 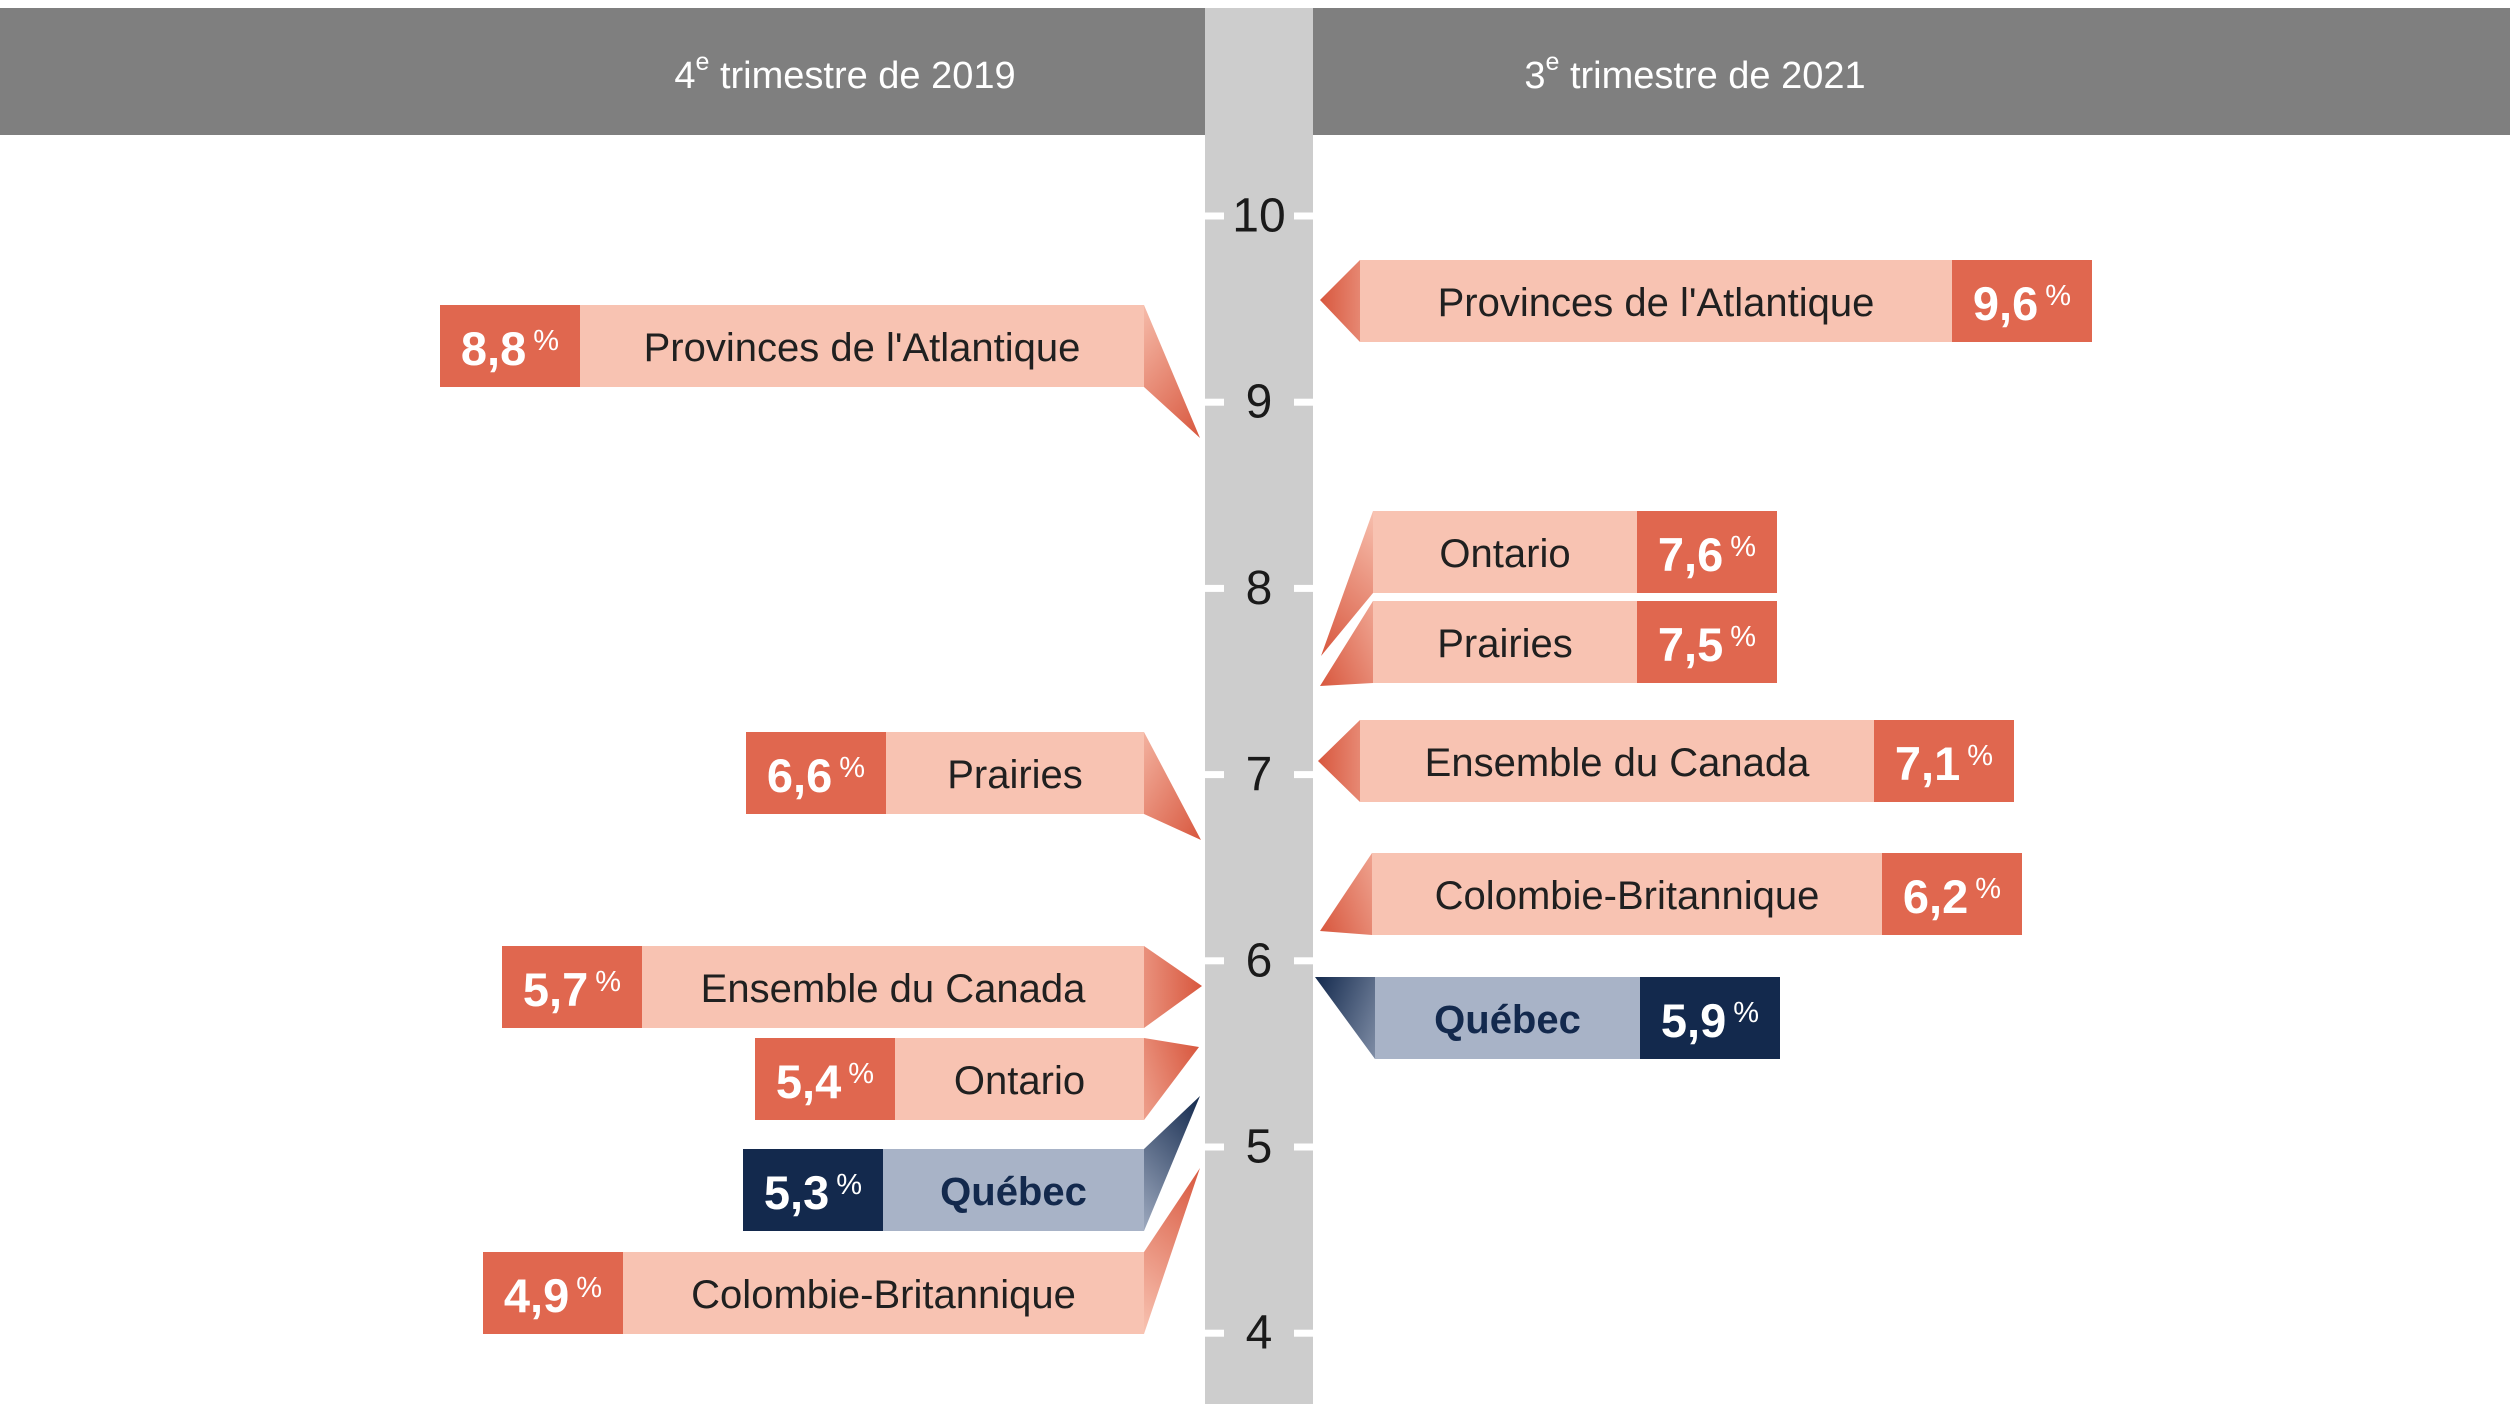 I want to click on bar-left-quebec: Québec 5,3%, so click(x=971, y=1163).